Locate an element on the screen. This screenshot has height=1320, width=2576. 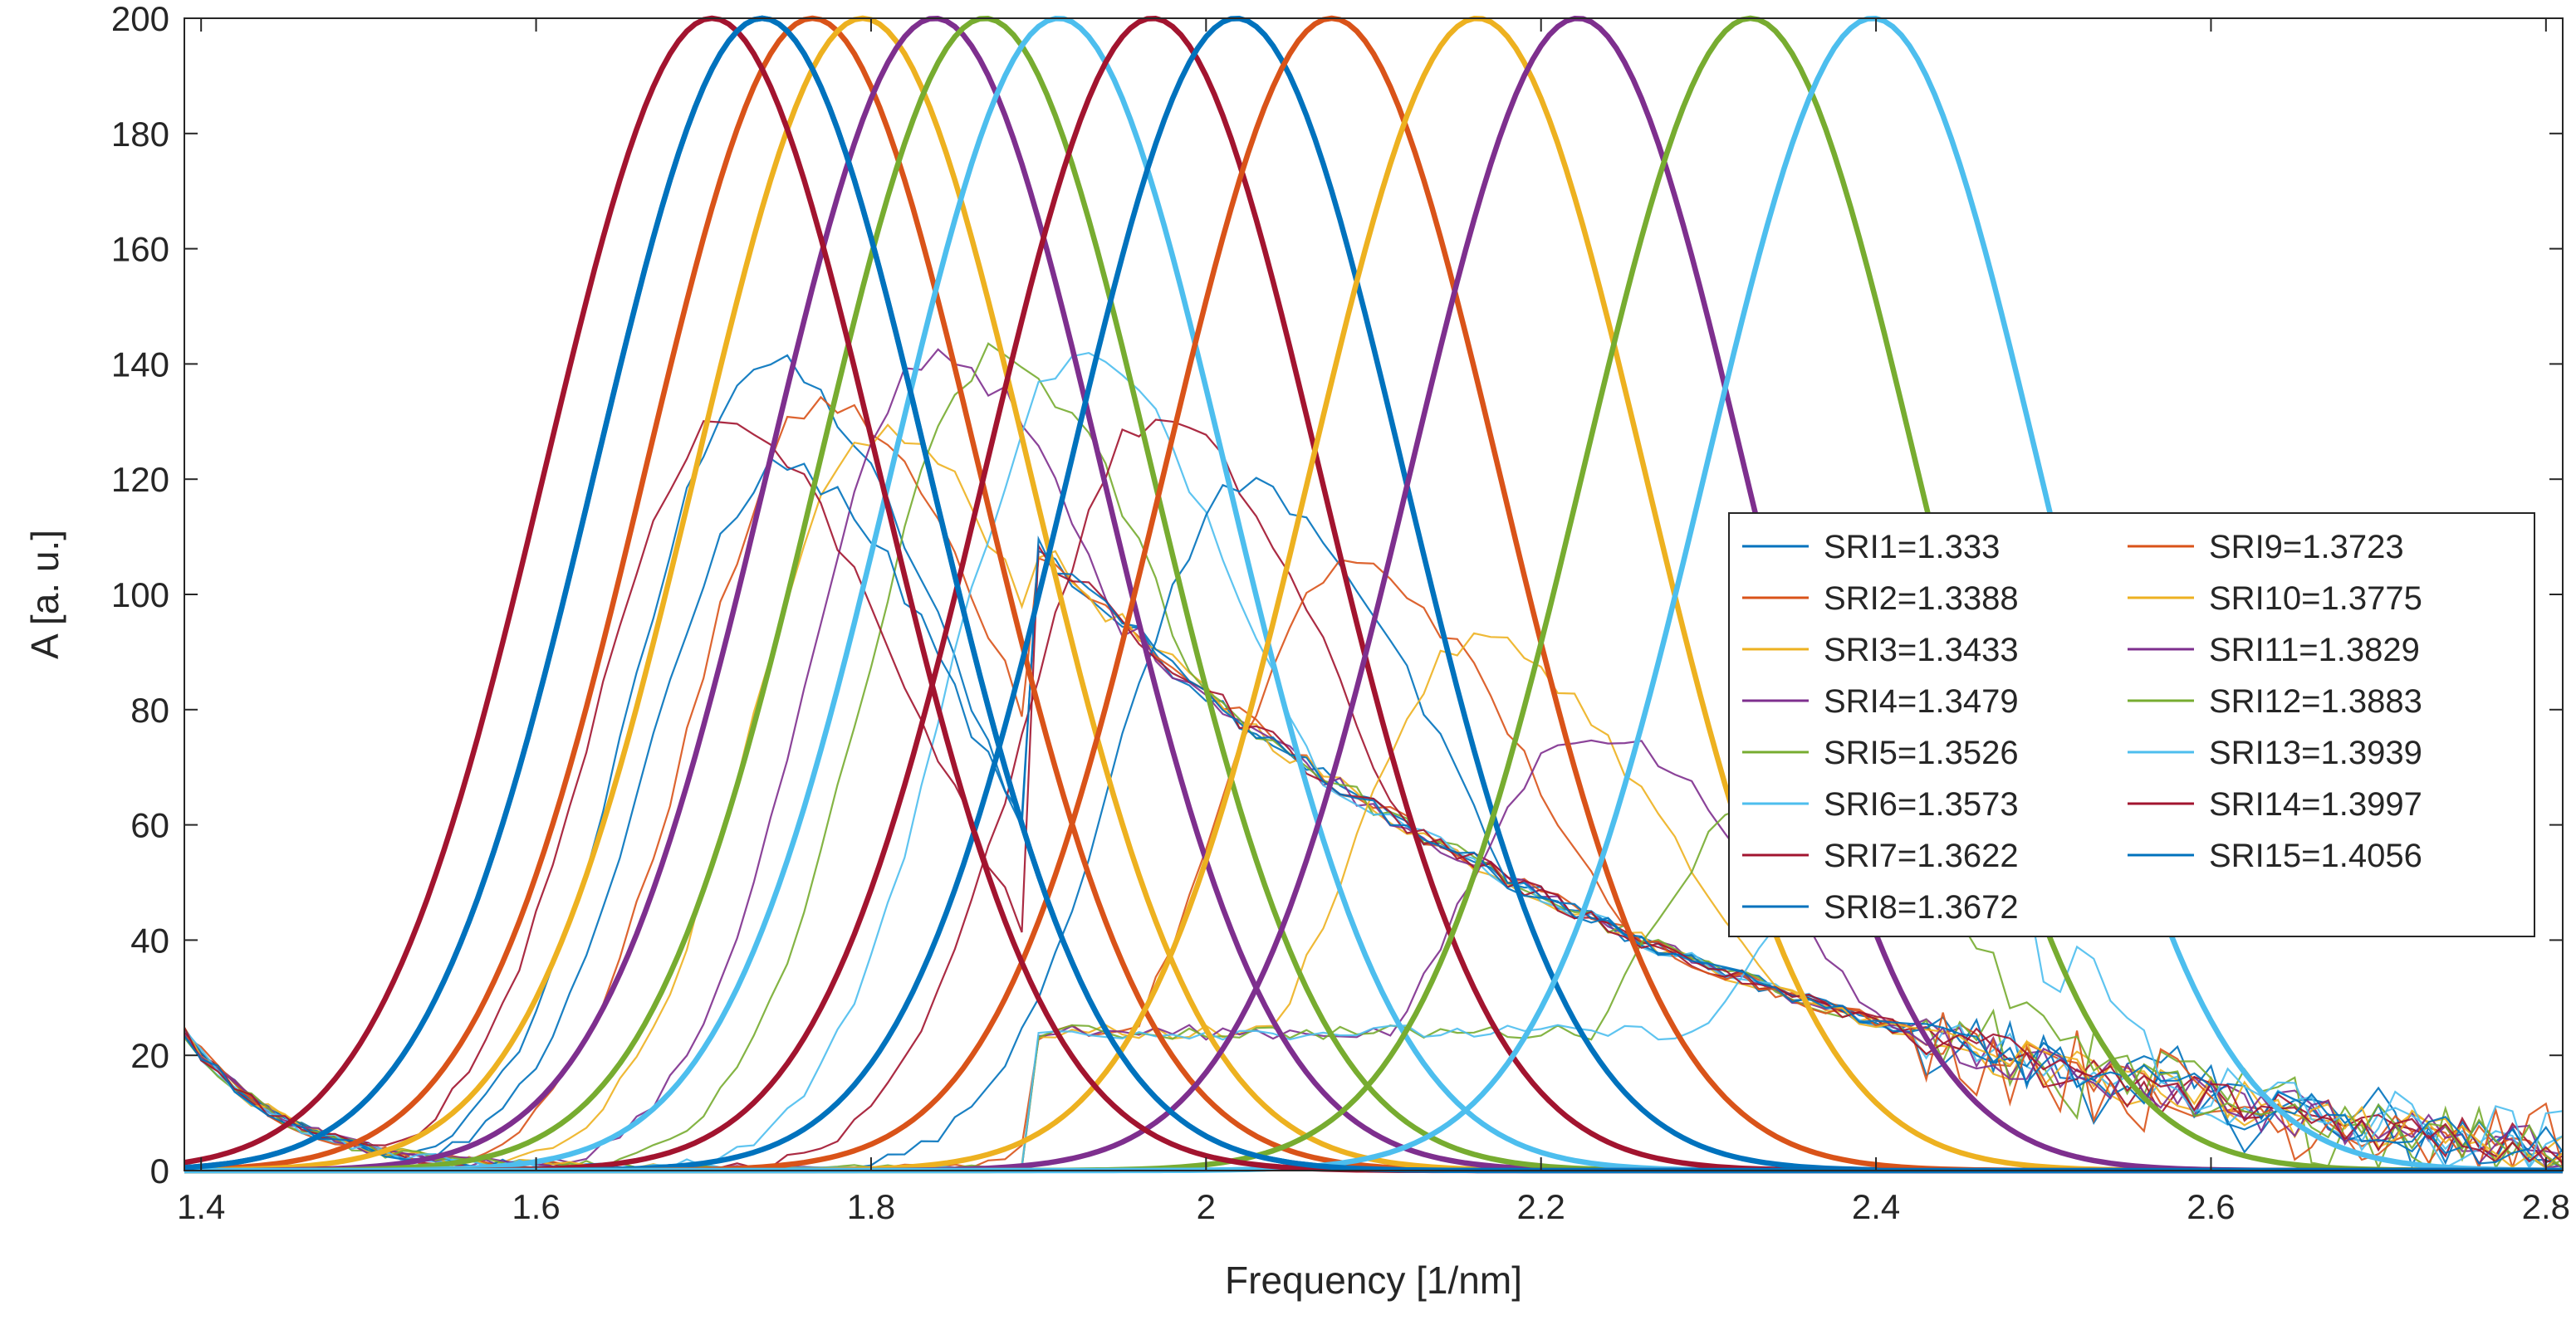
y-tick-label: 20 is located at coordinates (149, 1055).